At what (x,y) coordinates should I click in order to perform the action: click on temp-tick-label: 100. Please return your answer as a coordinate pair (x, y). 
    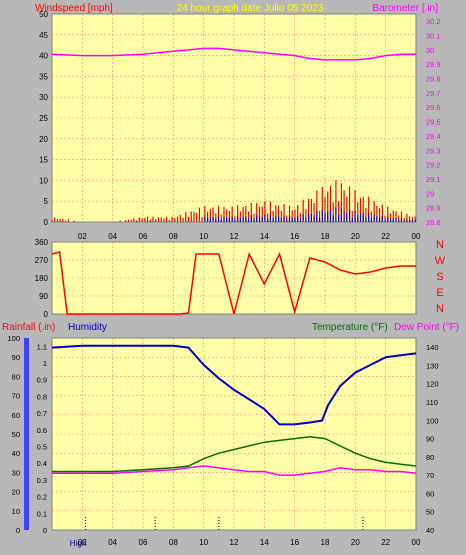
    Looking at the image, I should click on (432, 420).